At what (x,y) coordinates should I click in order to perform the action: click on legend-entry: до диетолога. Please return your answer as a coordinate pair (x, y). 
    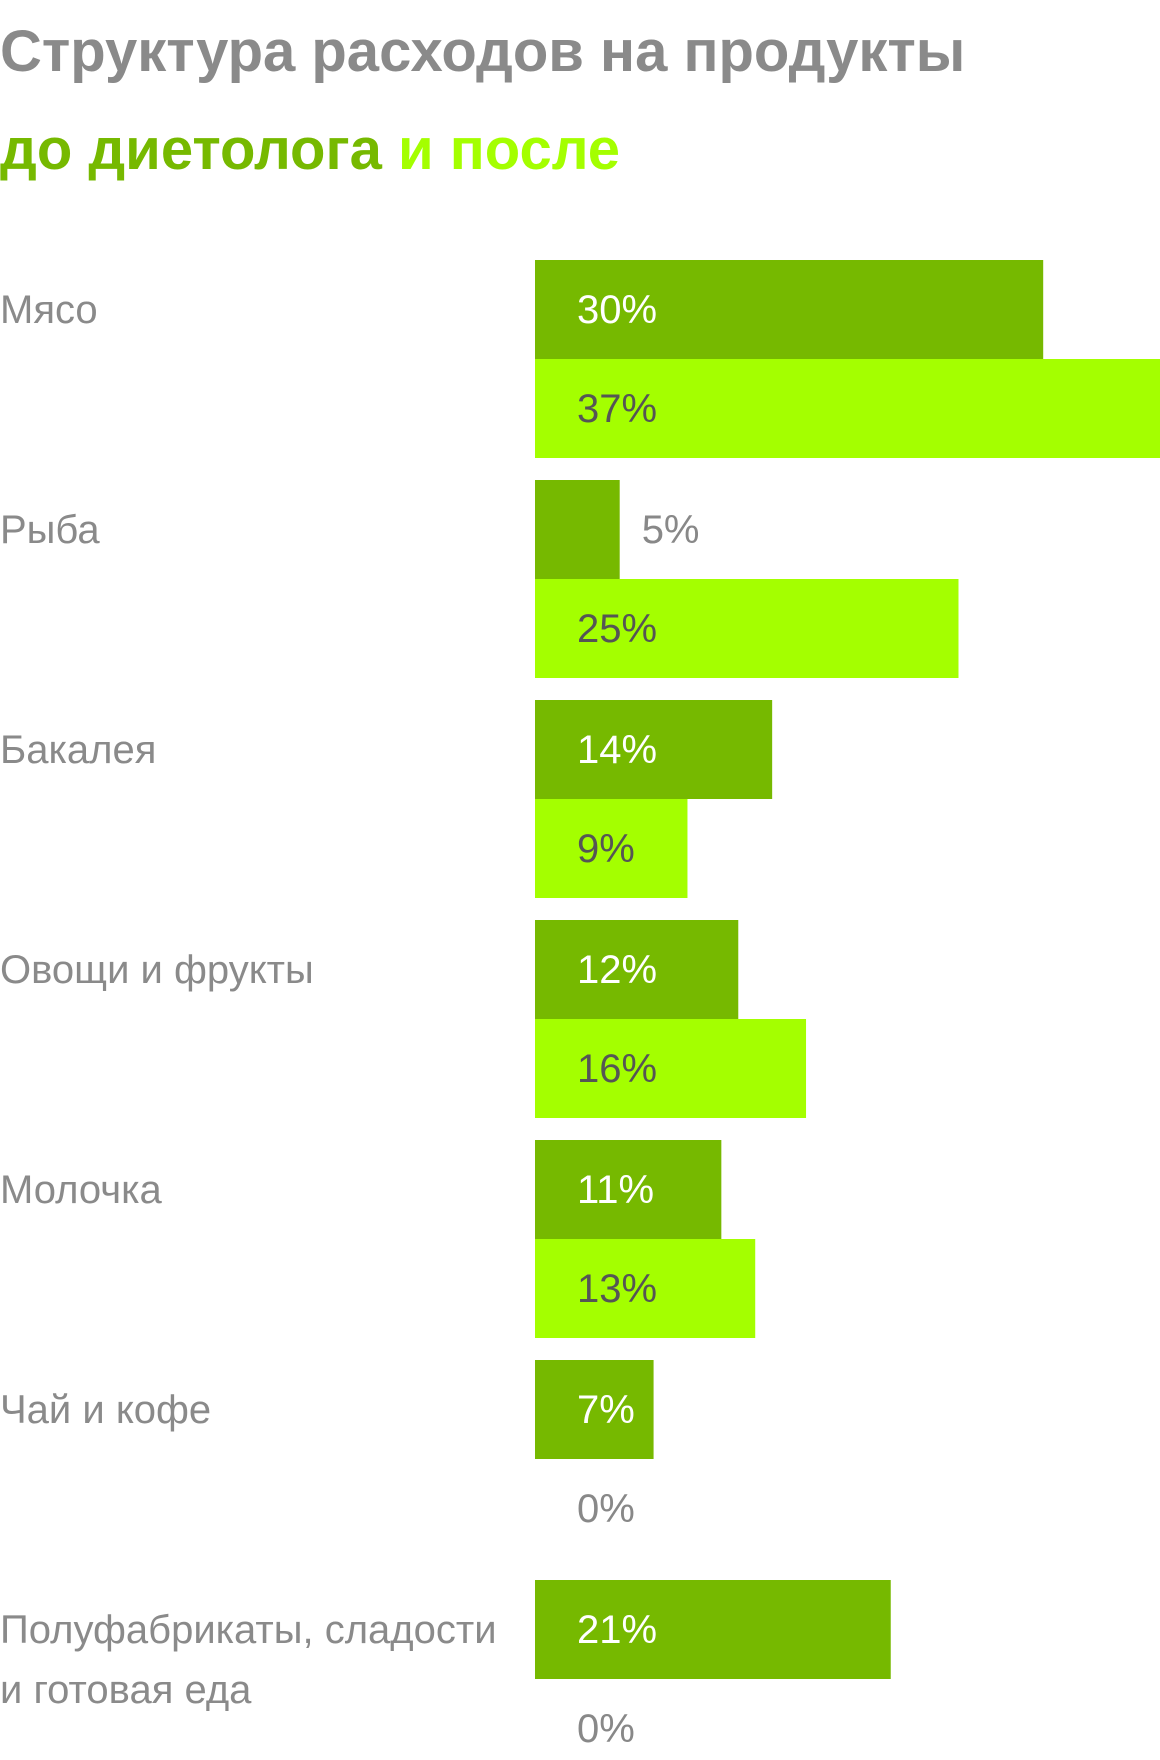
    Looking at the image, I should click on (191, 149).